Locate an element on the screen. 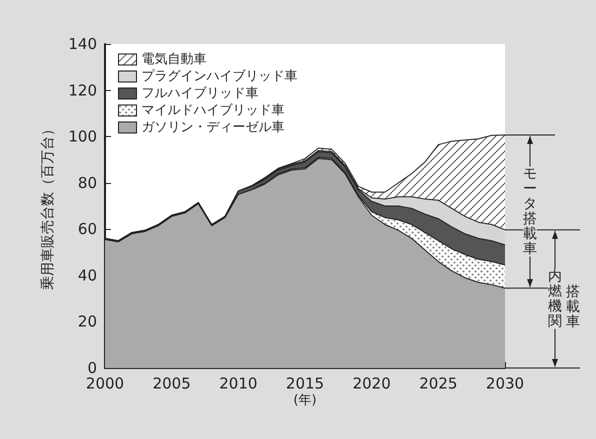  y-tick-label: 0 is located at coordinates (92, 368).